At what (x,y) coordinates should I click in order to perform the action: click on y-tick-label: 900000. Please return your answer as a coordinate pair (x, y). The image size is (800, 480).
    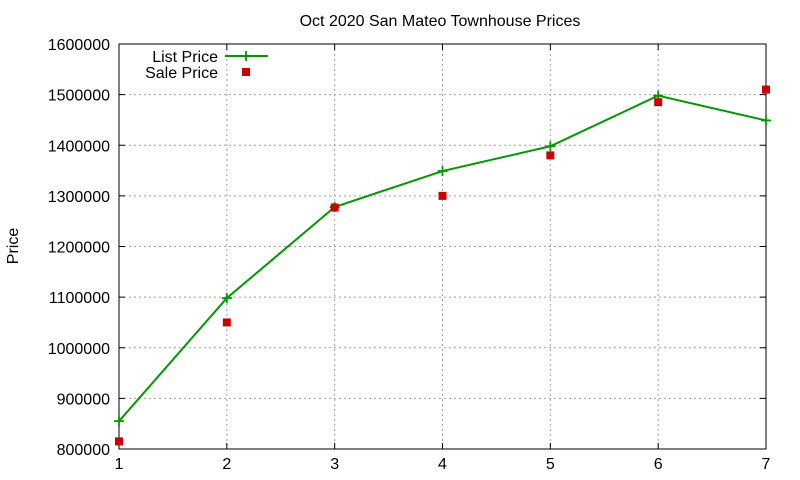
    Looking at the image, I should click on (83, 399).